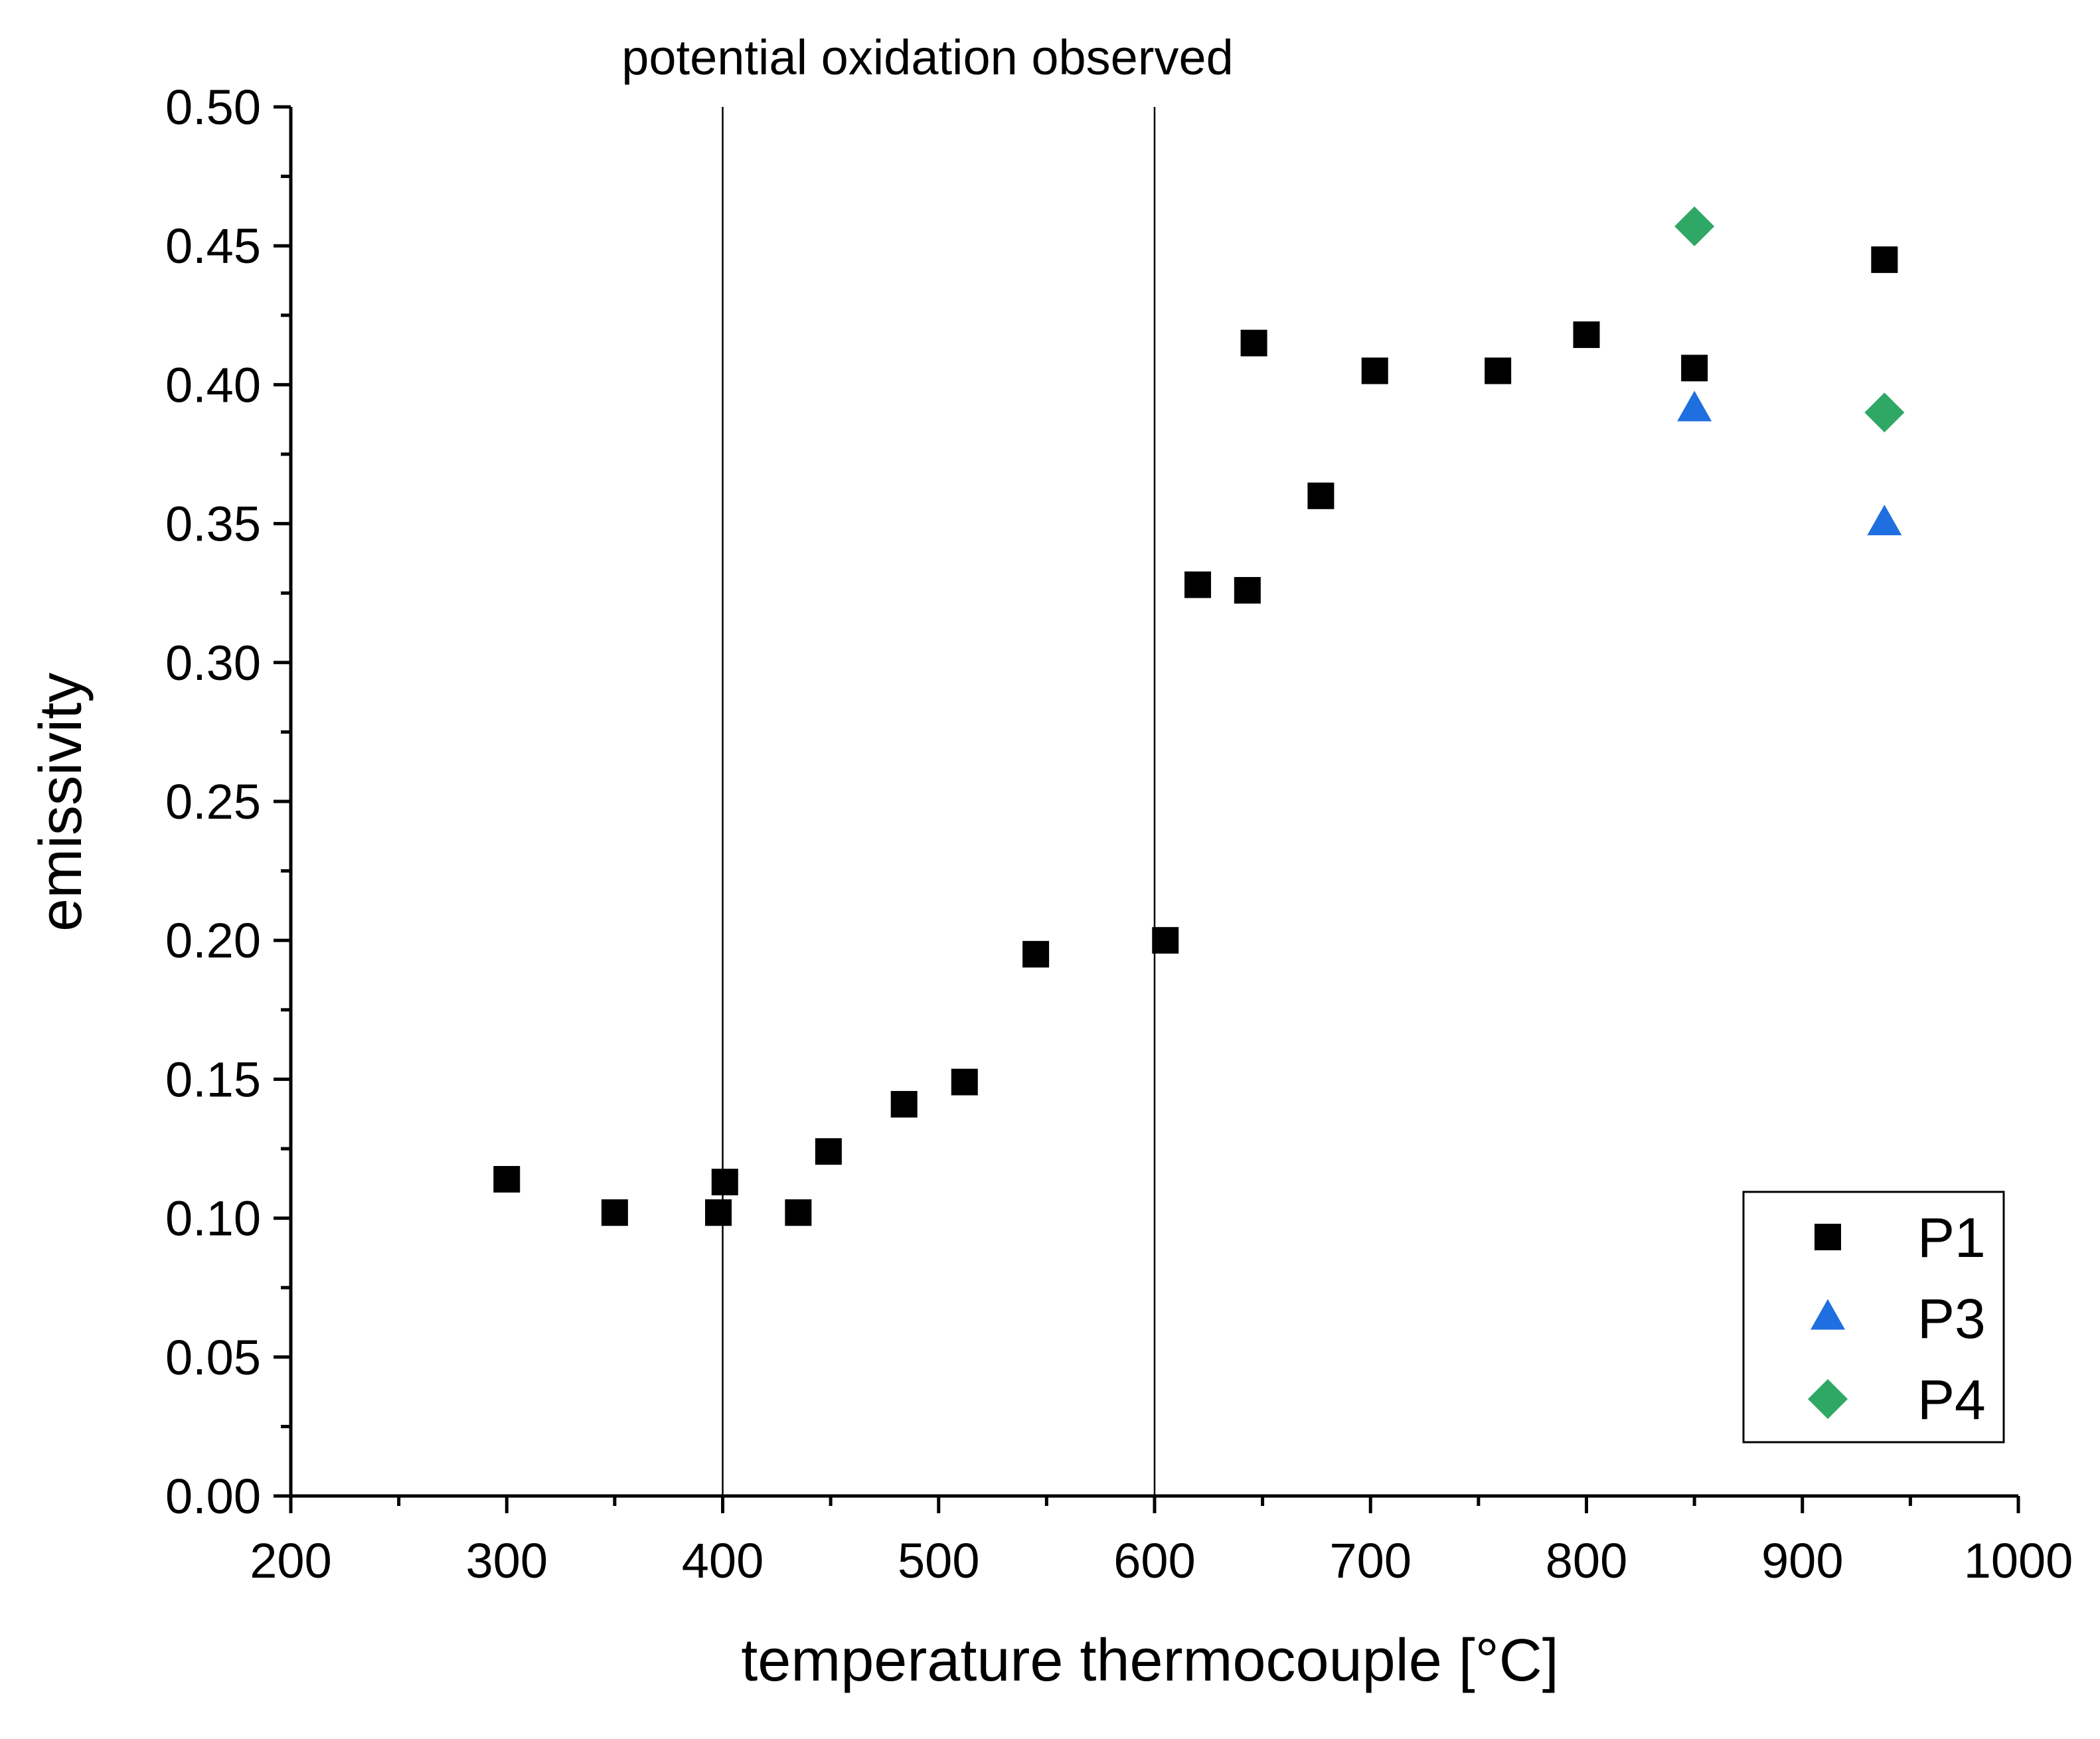  Describe the element at coordinates (213, 663) in the screenshot. I see `y-tick-label: 0.30` at that location.